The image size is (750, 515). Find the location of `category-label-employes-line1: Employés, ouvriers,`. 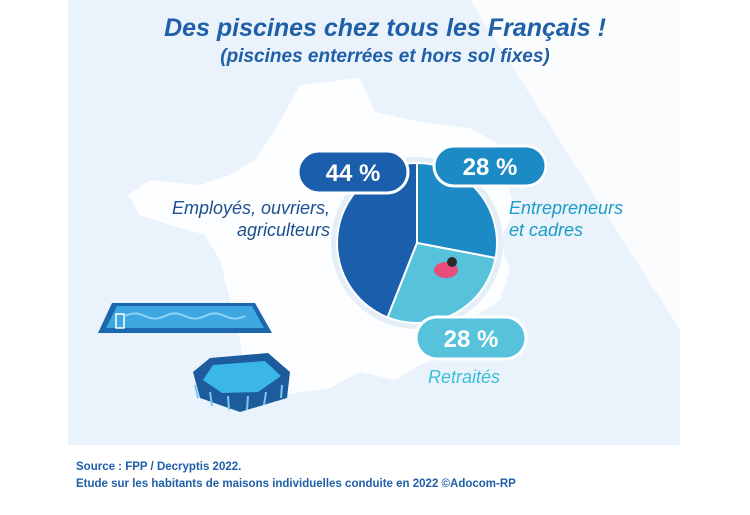

category-label-employes-line1: Employés, ouvriers, is located at coordinates (250, 208).